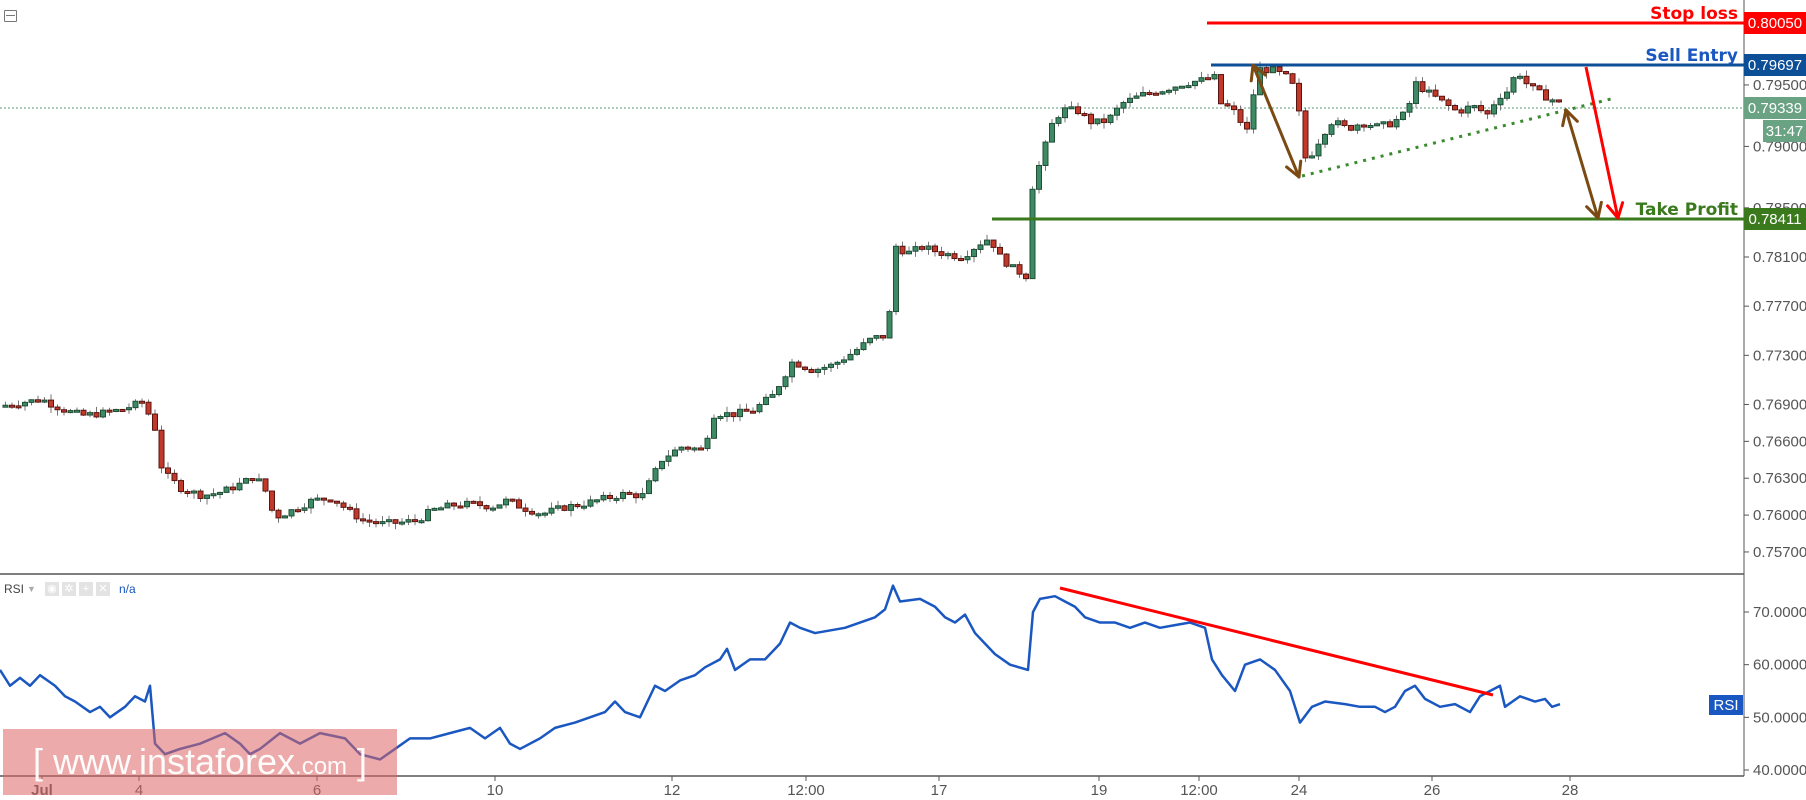 The image size is (1806, 800). Describe the element at coordinates (1779, 552) in the screenshot. I see `price-tick-label: 0.75700` at that location.